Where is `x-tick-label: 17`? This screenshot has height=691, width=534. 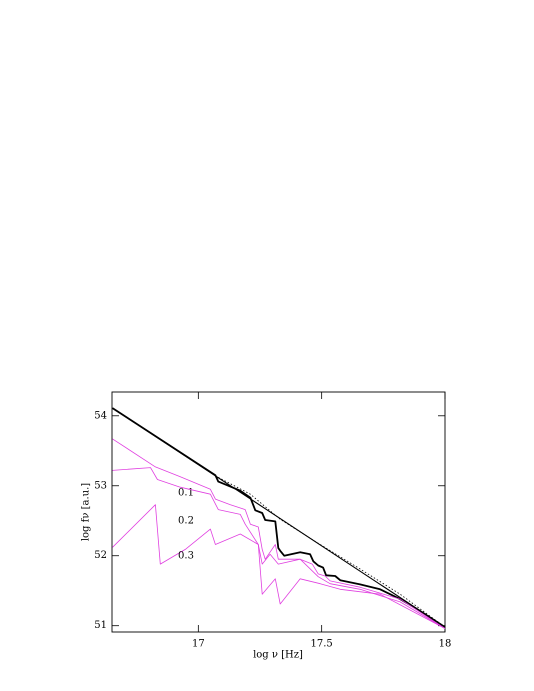
x-tick-label: 17 is located at coordinates (198, 644).